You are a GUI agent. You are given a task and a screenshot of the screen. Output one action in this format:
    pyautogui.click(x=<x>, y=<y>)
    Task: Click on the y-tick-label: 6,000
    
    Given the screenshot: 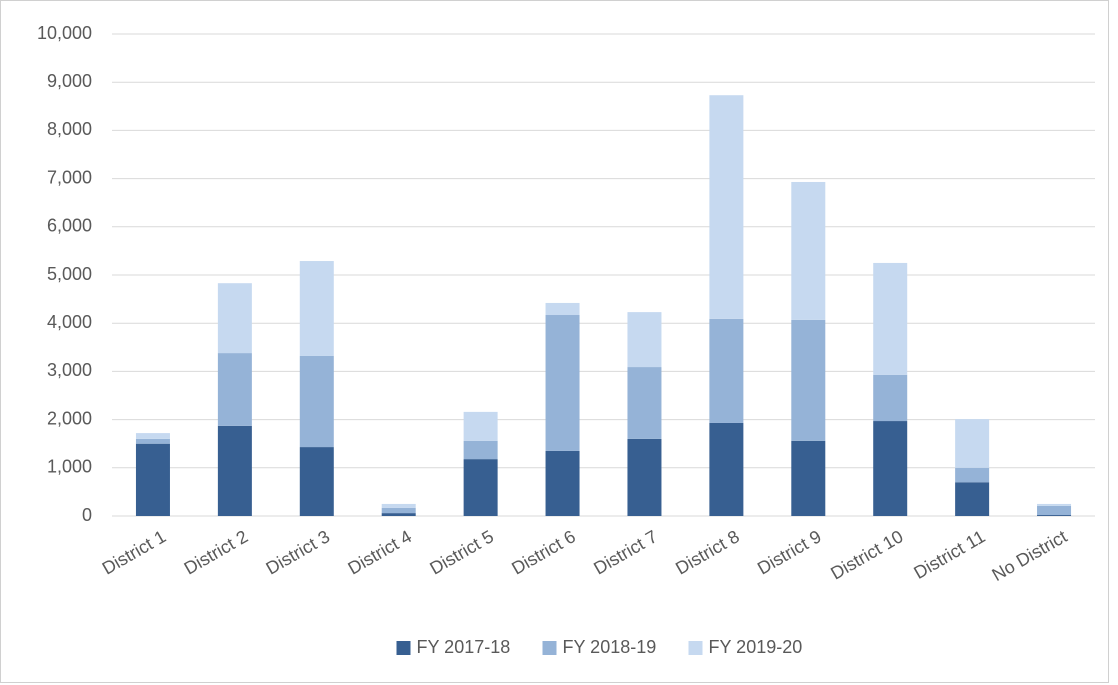 What is the action you would take?
    pyautogui.click(x=69, y=226)
    